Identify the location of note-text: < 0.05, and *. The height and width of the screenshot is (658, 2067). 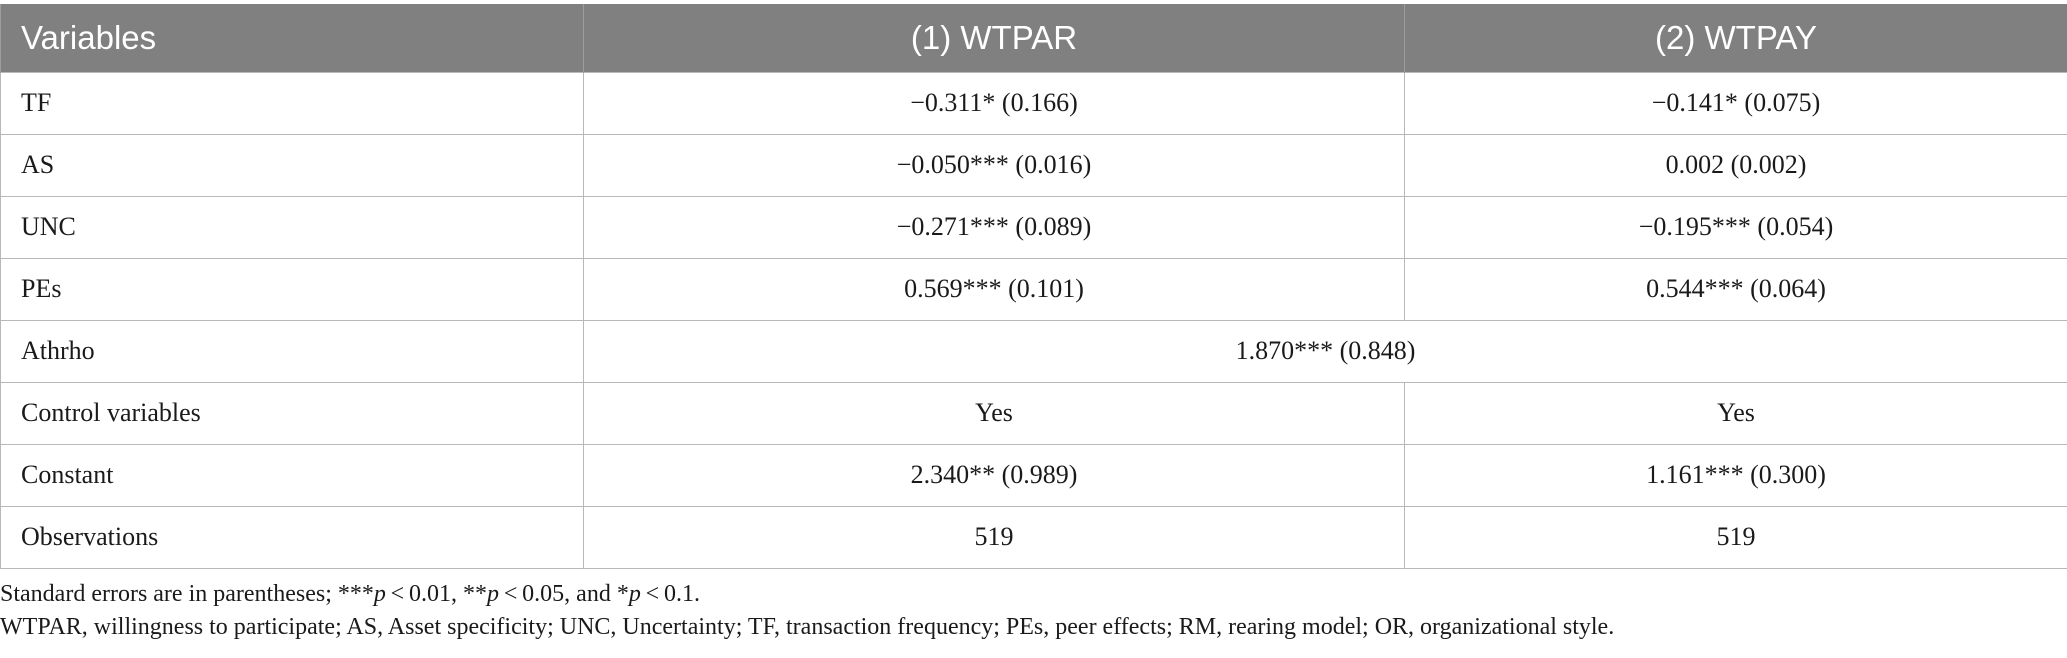
(564, 594).